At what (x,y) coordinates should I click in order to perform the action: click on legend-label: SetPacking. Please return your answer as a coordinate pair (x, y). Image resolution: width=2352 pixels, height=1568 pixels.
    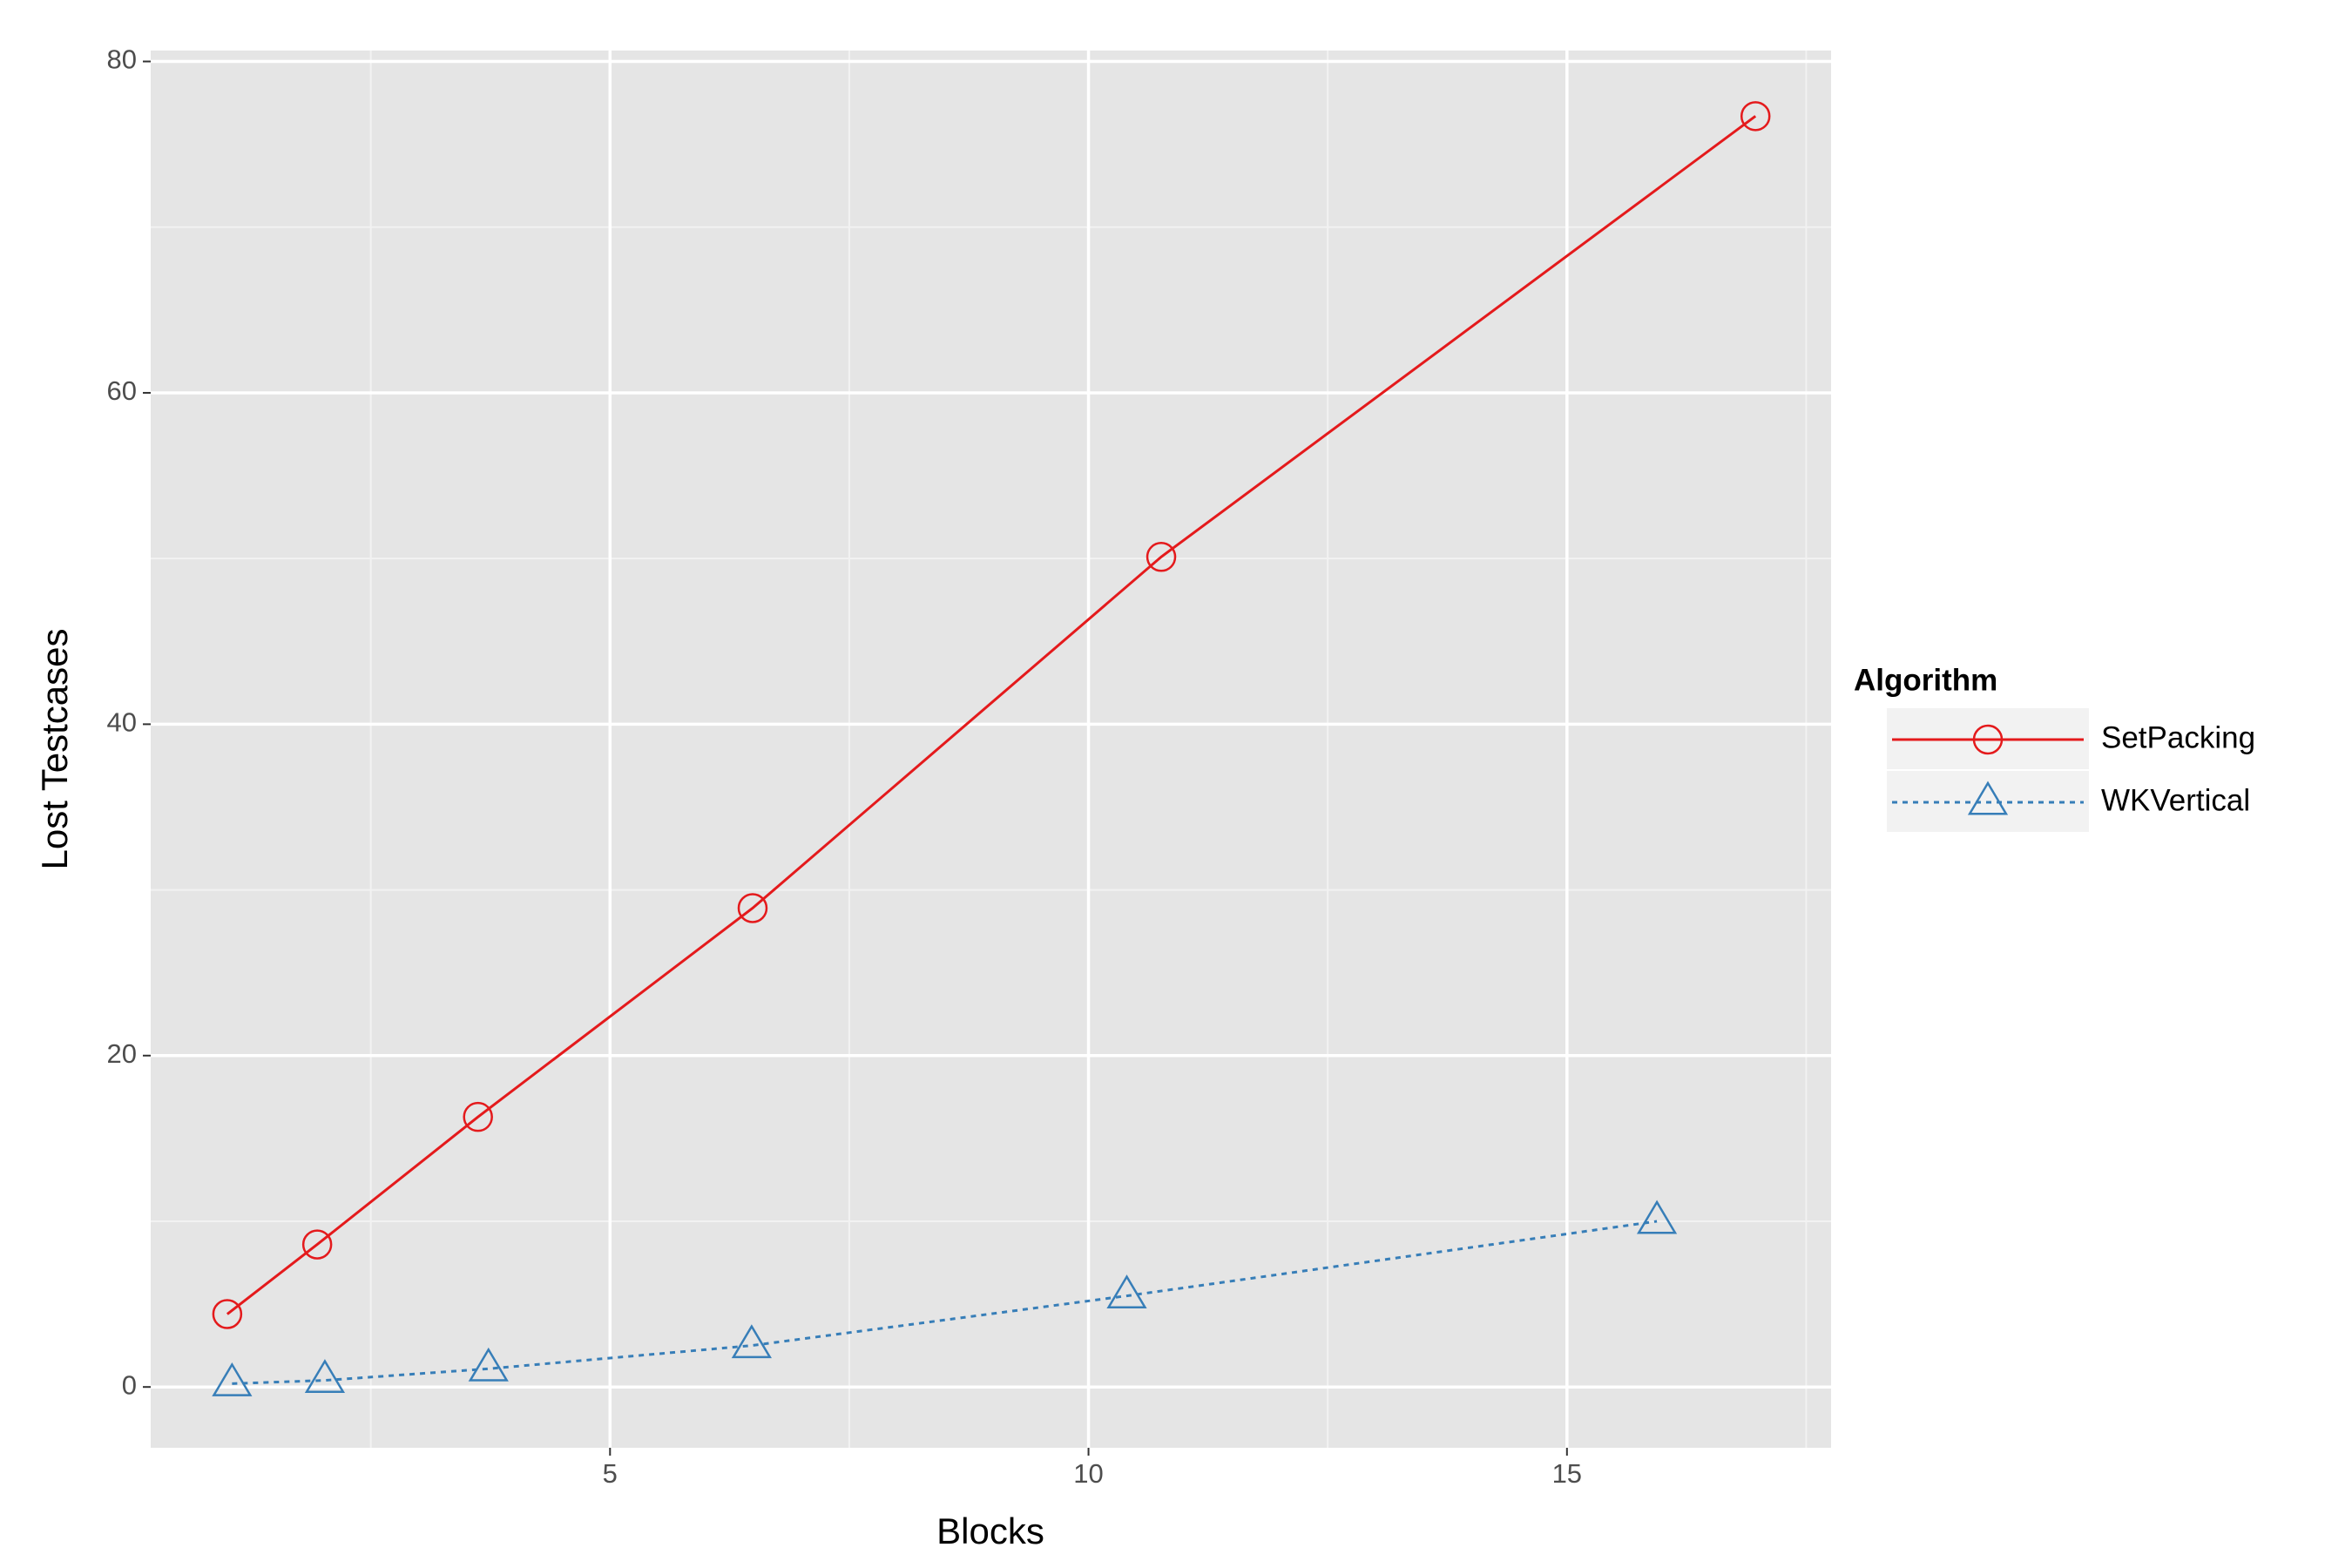
    Looking at the image, I should click on (2178, 737).